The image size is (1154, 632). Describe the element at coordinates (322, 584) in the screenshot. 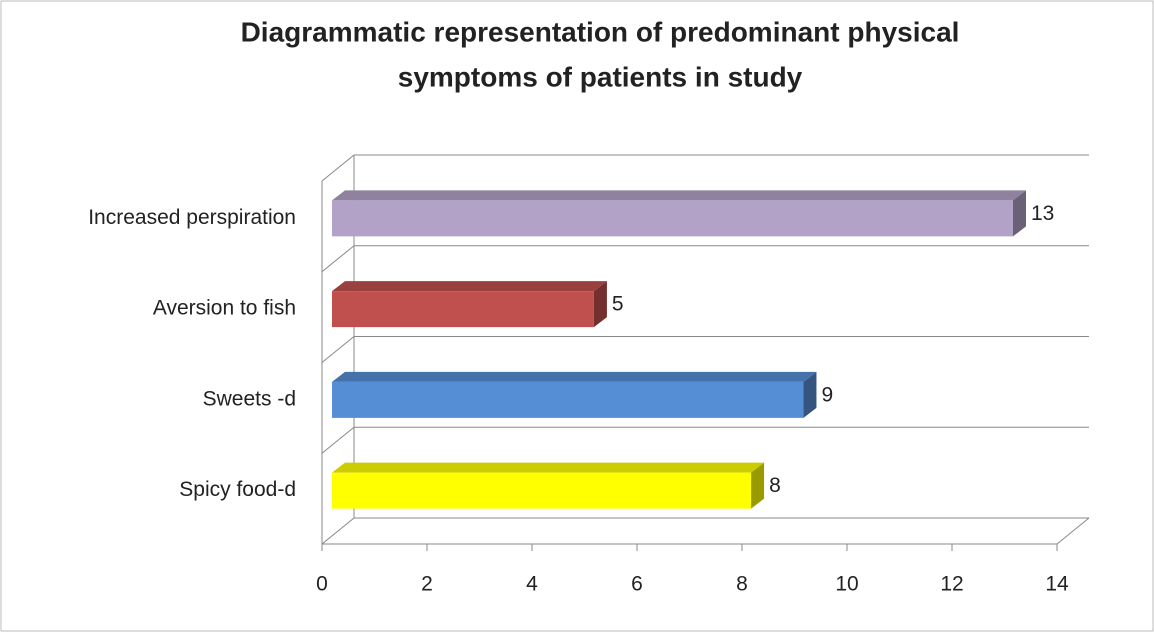

I see `x-tick-label: 0` at that location.